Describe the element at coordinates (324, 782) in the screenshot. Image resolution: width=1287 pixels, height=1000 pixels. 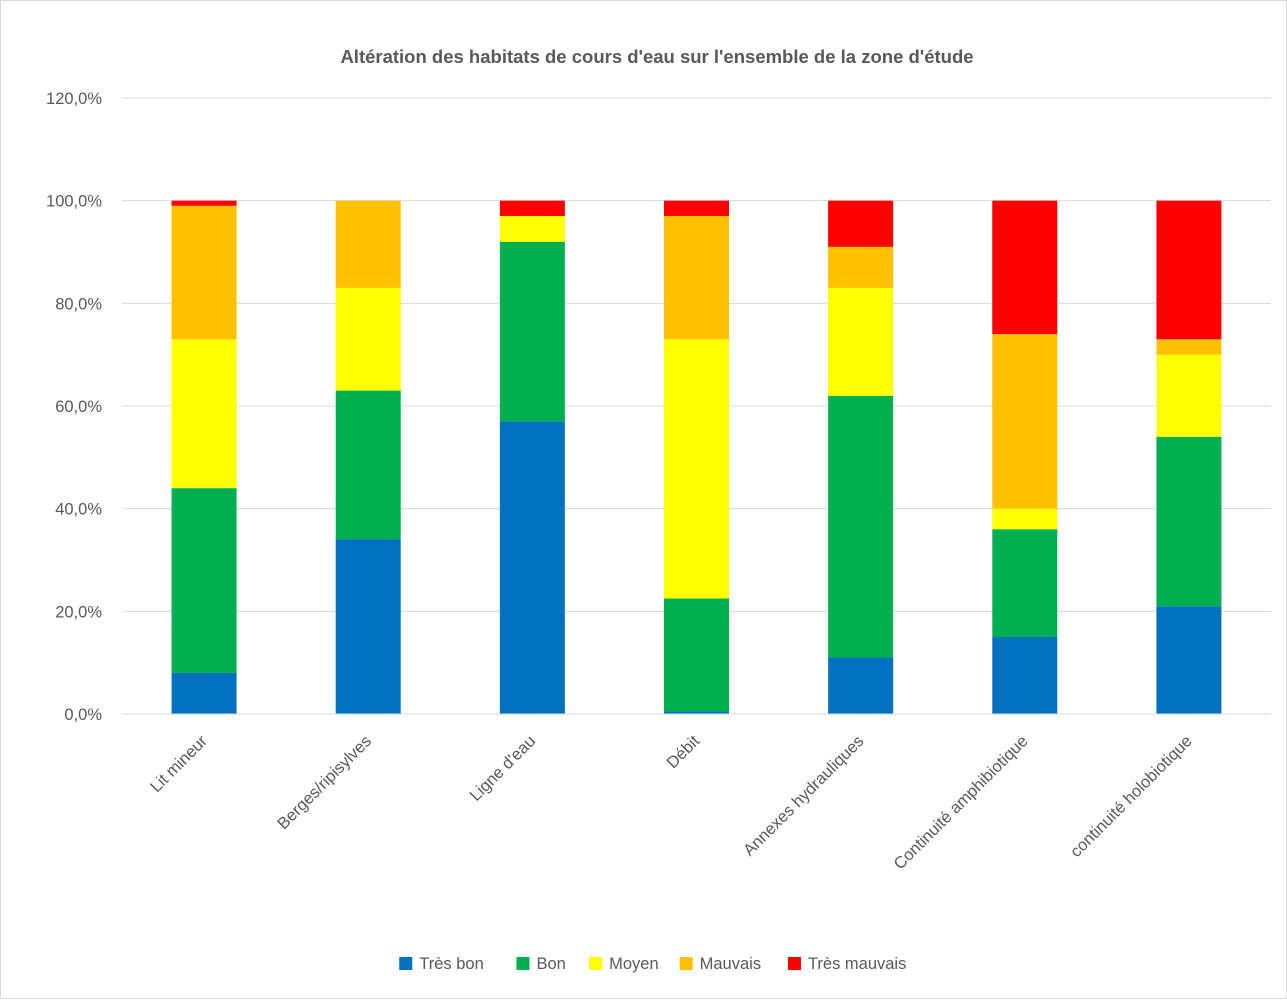
I see `x-tick-label: Berges/ripisylves` at that location.